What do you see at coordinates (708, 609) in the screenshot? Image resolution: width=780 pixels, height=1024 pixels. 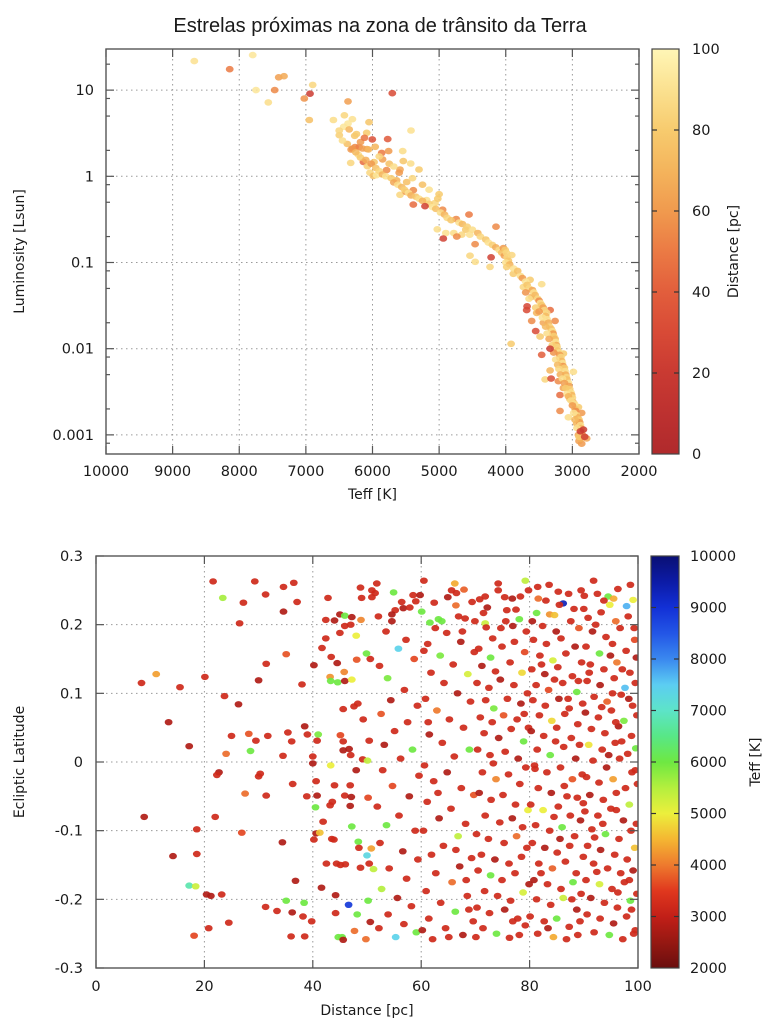 I see `colorbar-tick-label: 9000` at bounding box center [708, 609].